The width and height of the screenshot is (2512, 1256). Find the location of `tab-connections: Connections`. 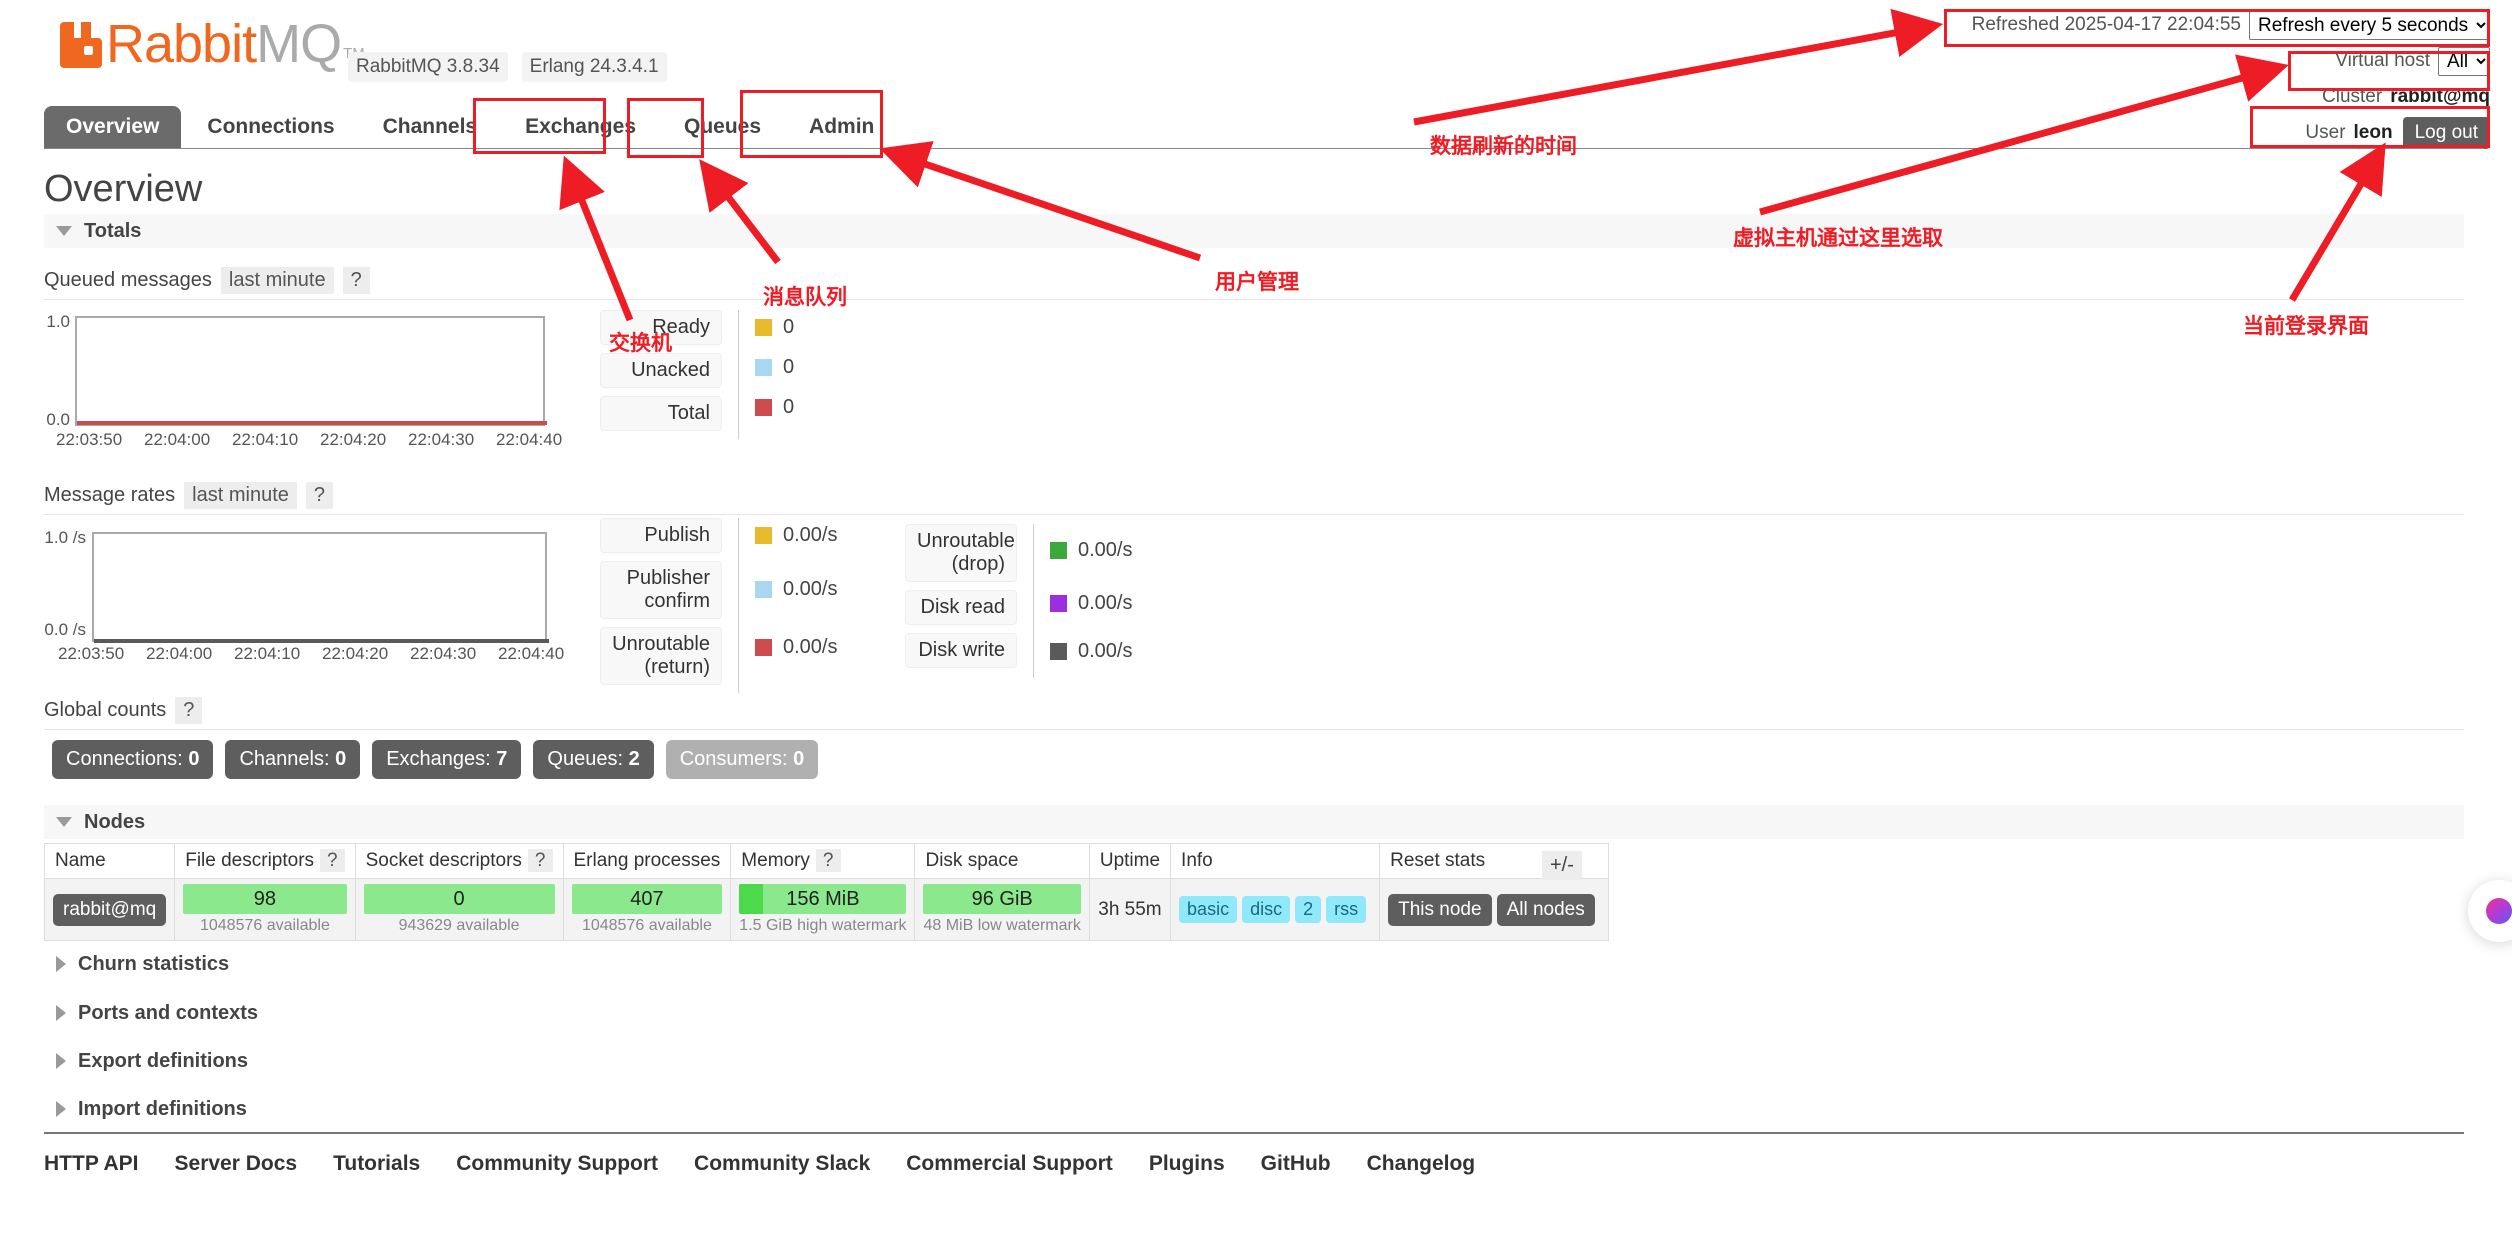

tab-connections: Connections is located at coordinates (271, 126).